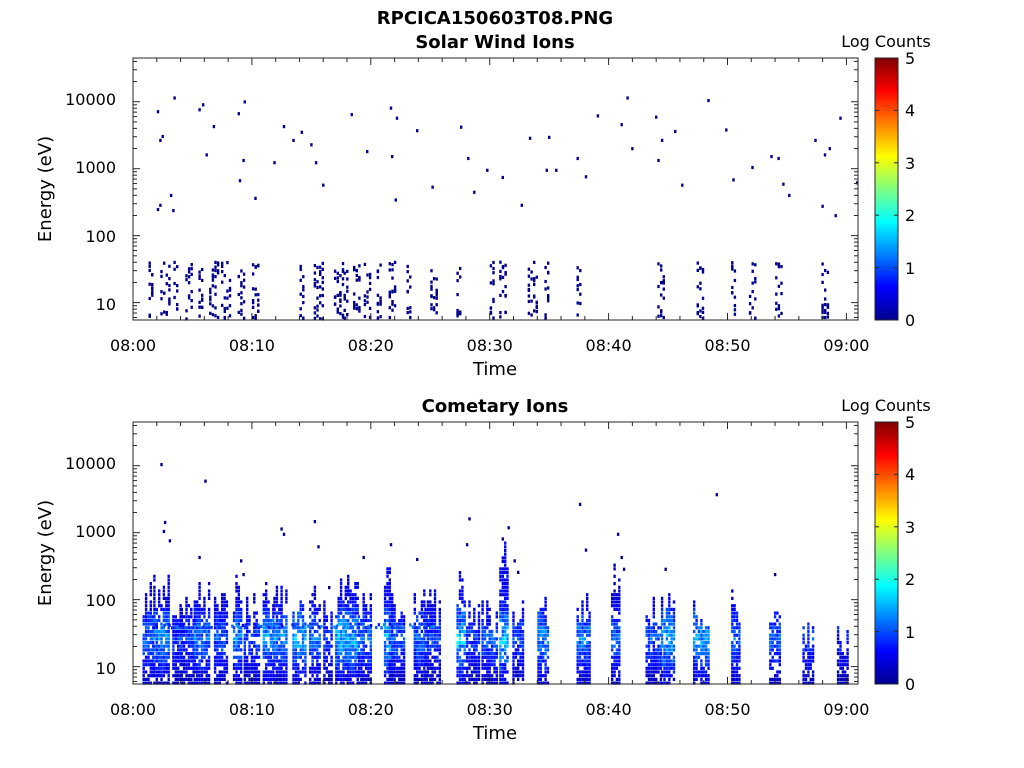 This screenshot has width=1024, height=768. I want to click on solar-wind-count-cell, so click(752, 167).